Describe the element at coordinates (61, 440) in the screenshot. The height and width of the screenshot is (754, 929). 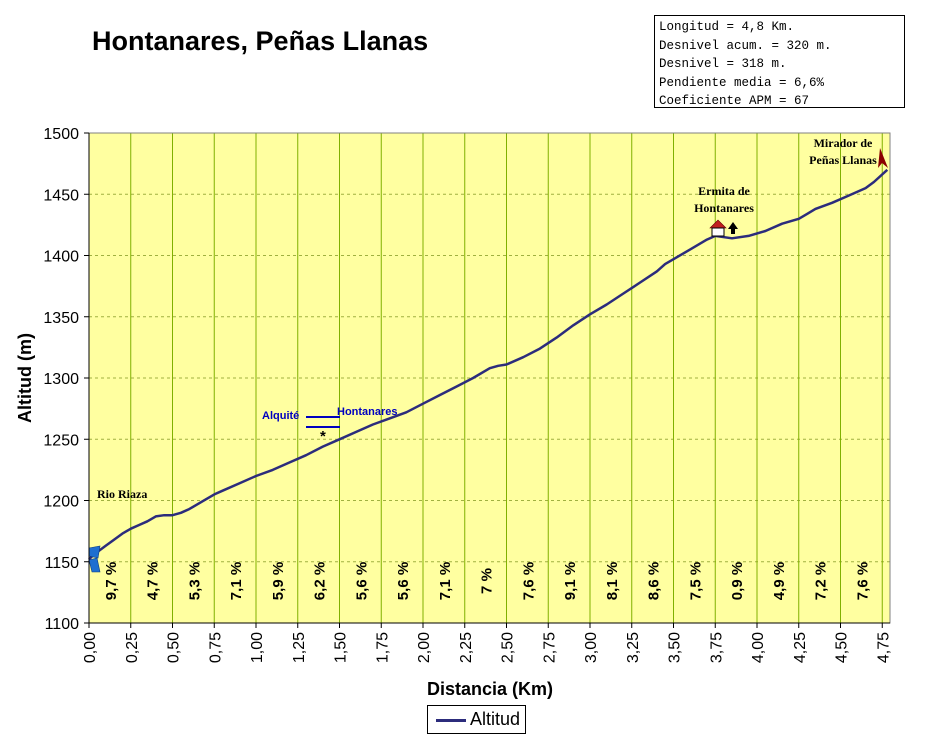
I see `y-tick-label: 1250` at that location.